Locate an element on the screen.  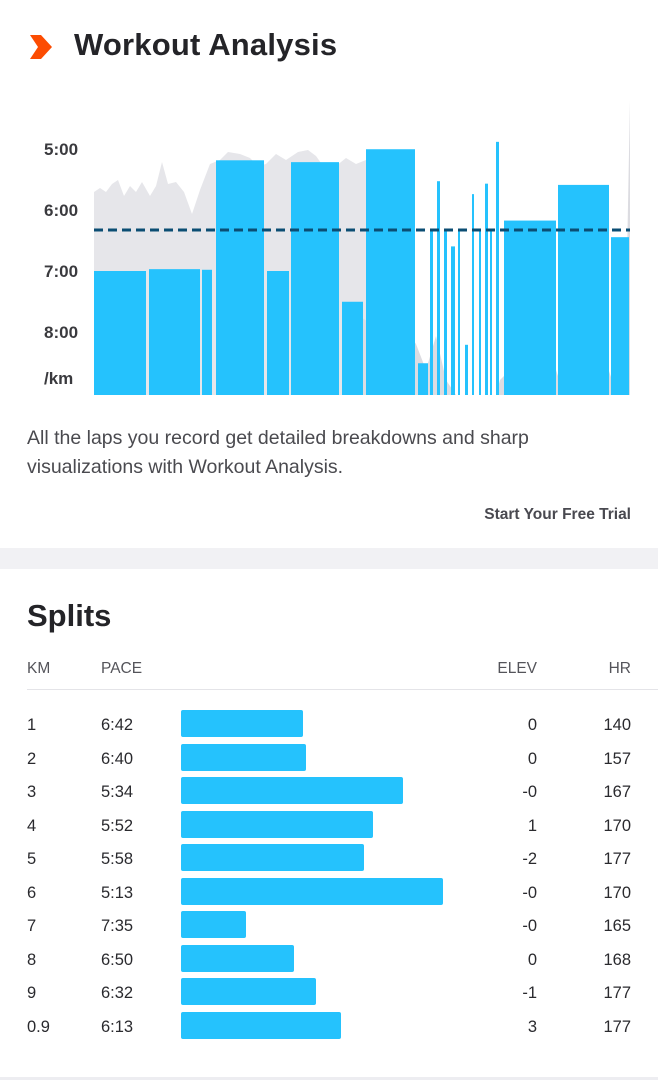
table-row: 0.9 6:13 3 177 is located at coordinates (329, 1028).